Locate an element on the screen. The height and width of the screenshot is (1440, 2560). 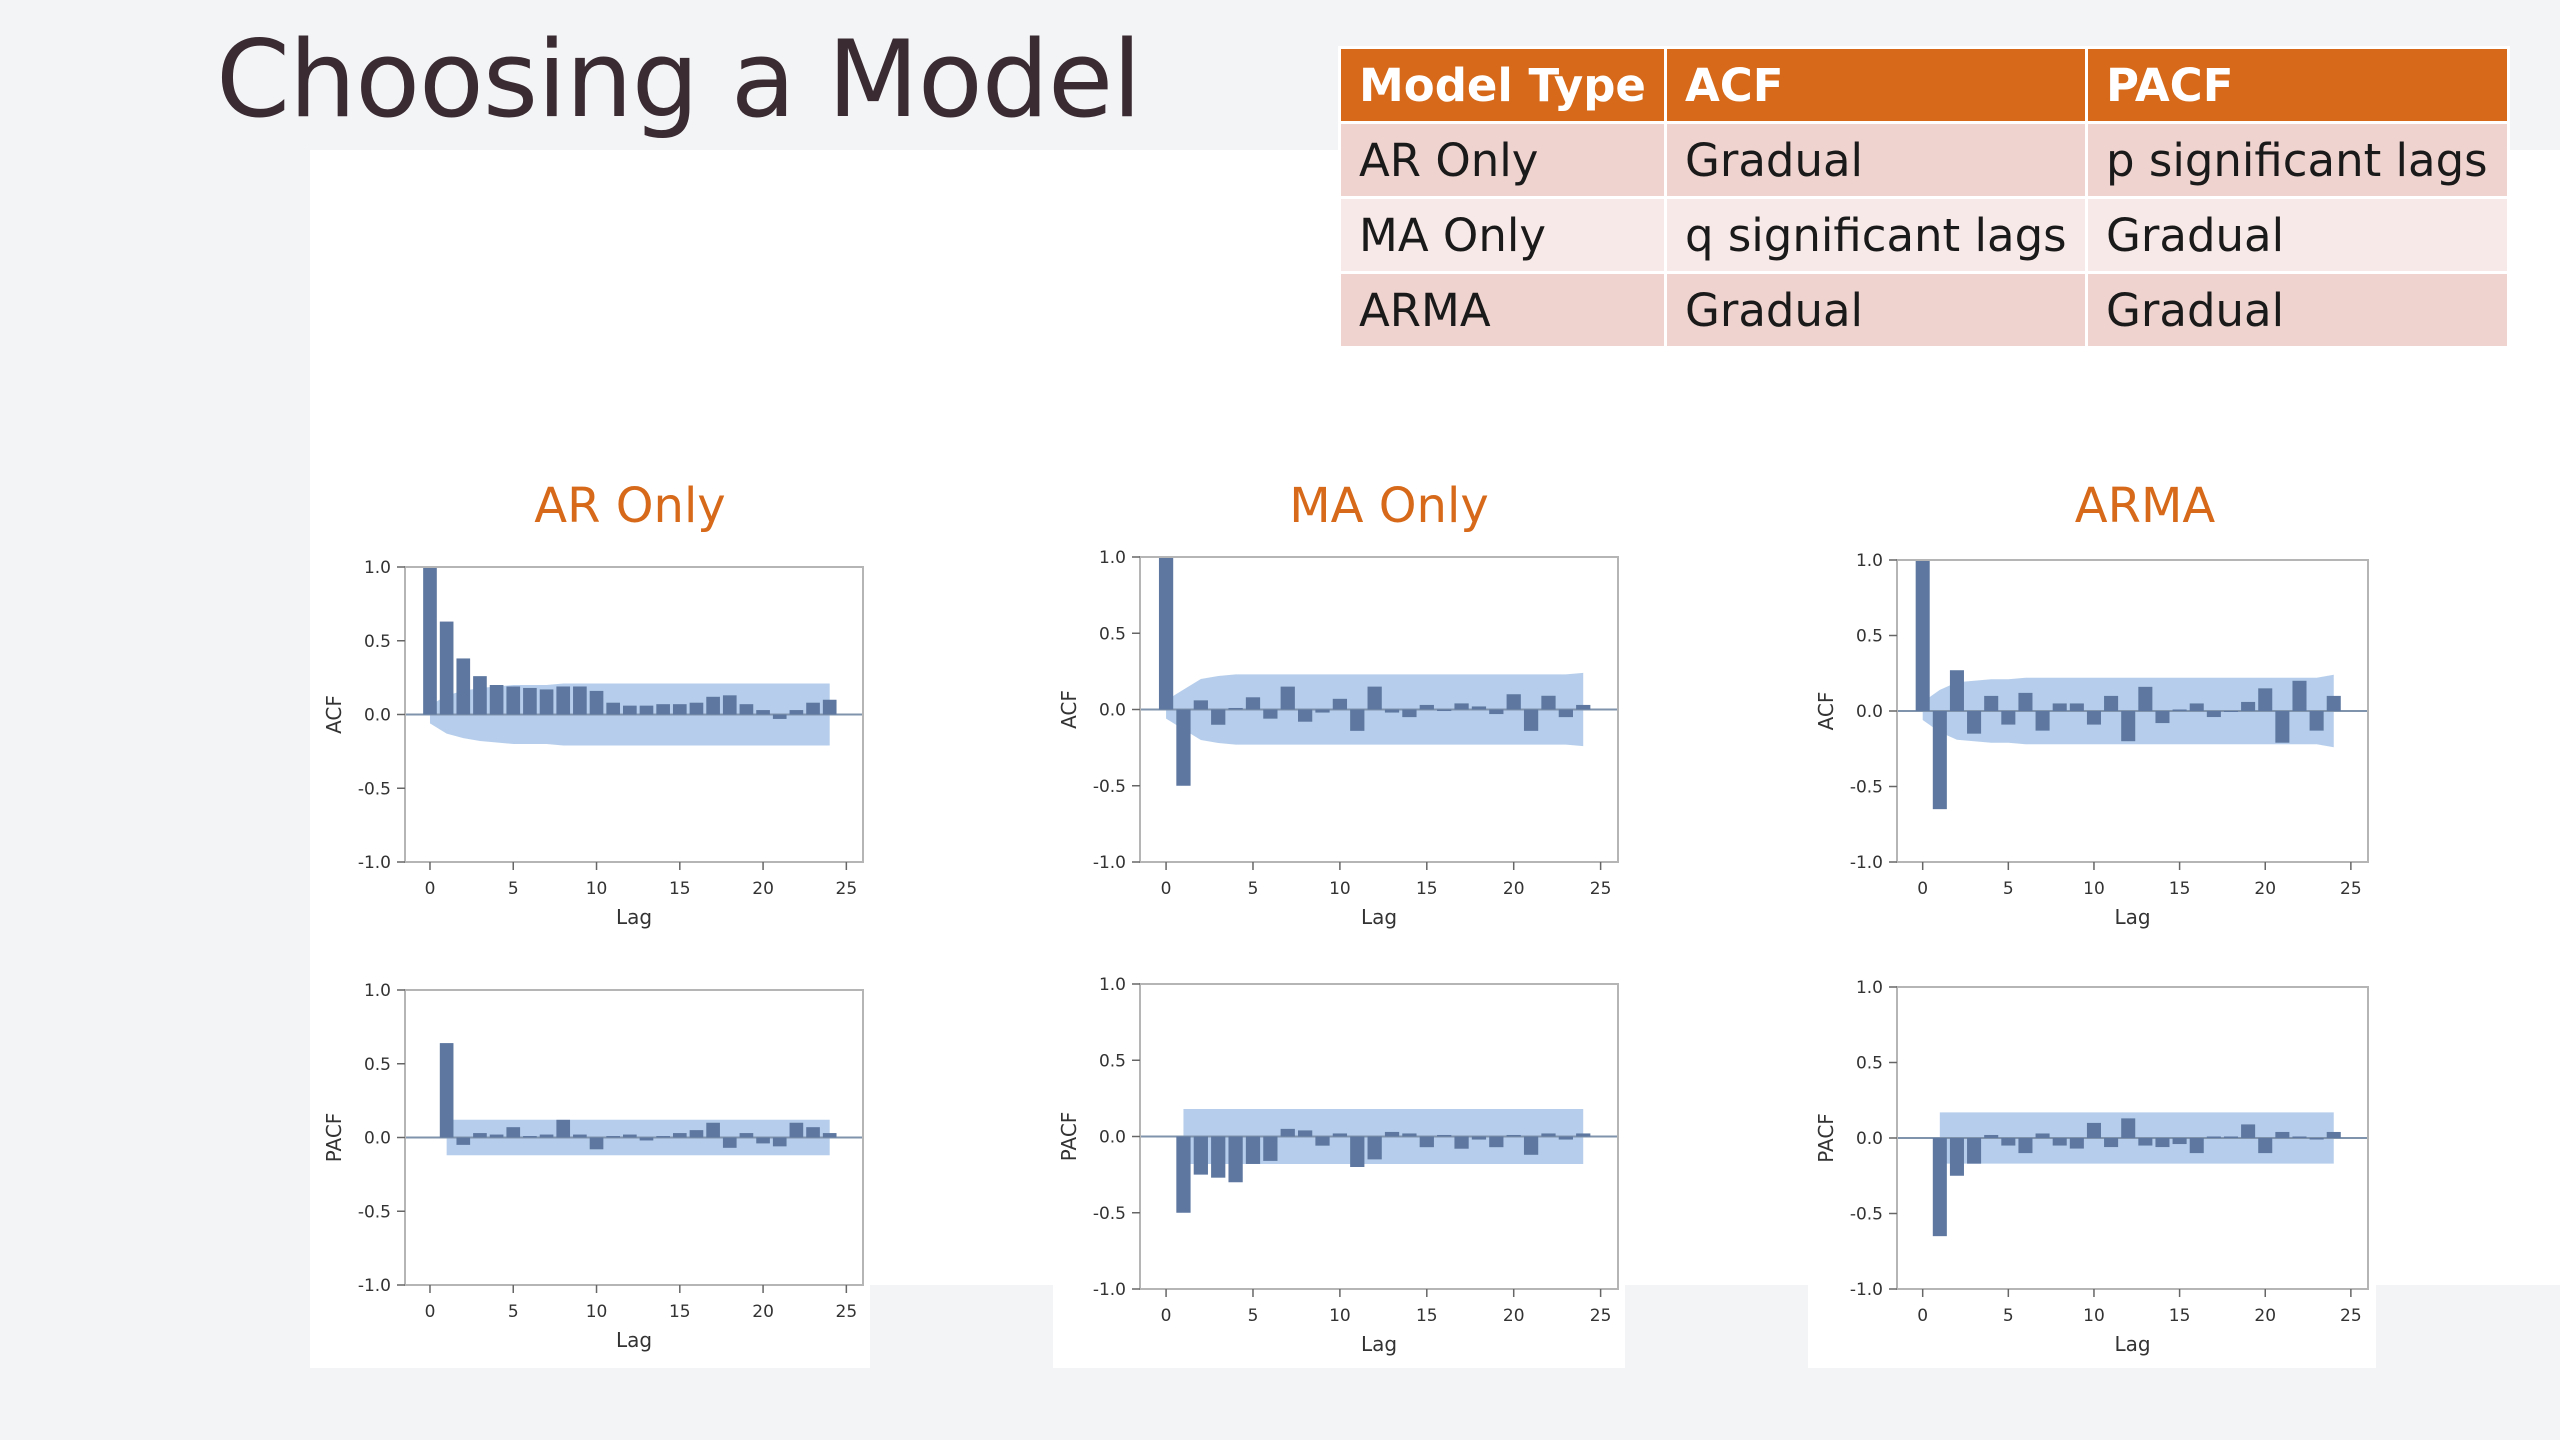
column-title-ar: AR Only is located at coordinates (630, 506).